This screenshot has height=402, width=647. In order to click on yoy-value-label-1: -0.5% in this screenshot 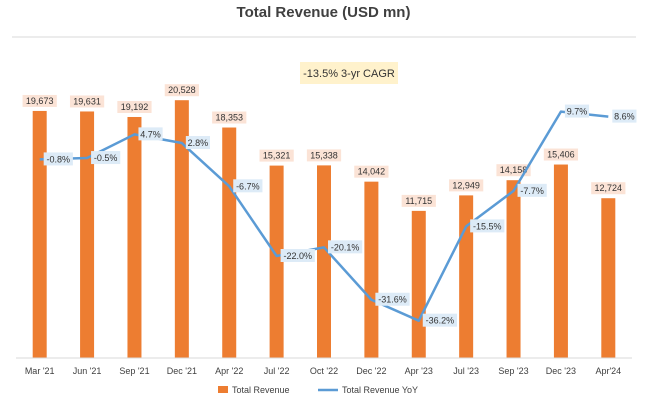, I will do `click(106, 158)`.